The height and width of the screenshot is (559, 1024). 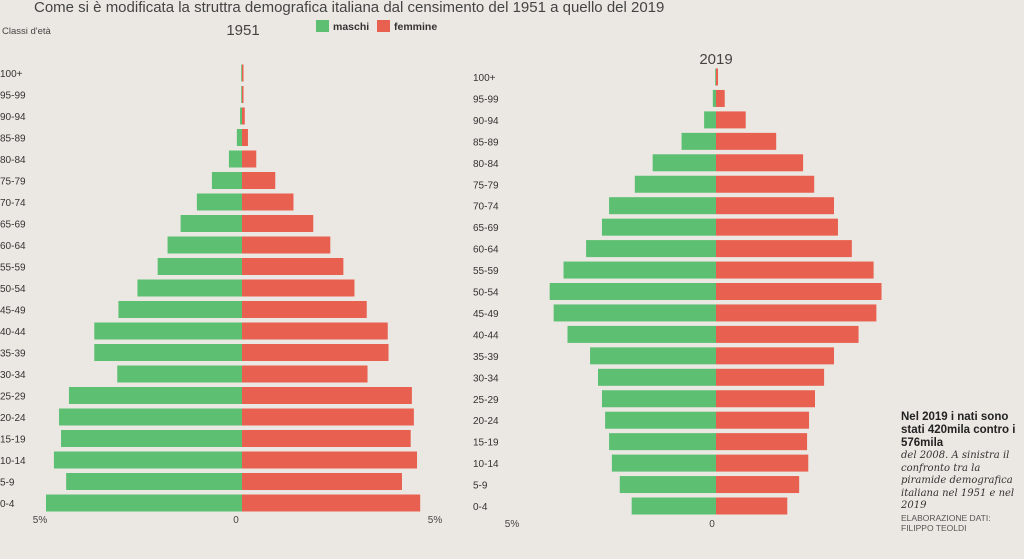 What do you see at coordinates (322, 26) in the screenshot?
I see `legend-swatch-maschi` at bounding box center [322, 26].